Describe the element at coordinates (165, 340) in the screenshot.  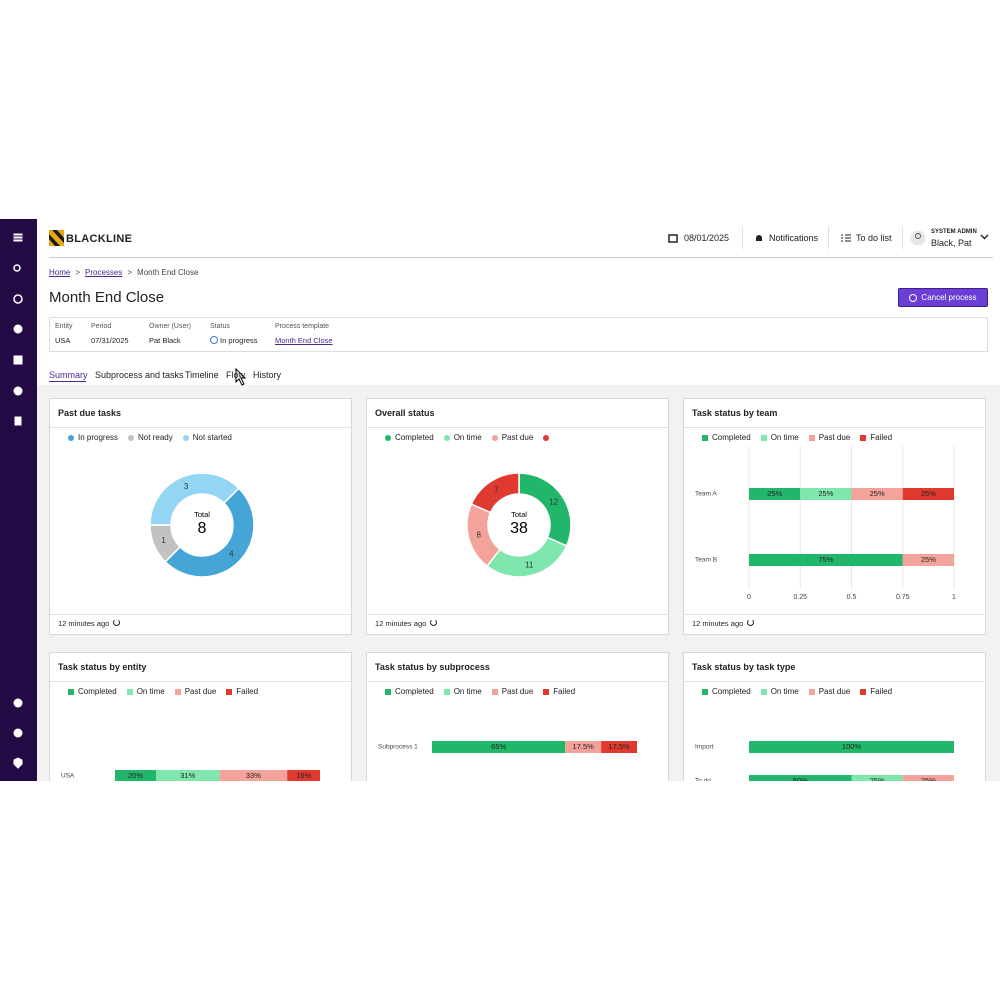
I see `info-value: Pat Black` at that location.